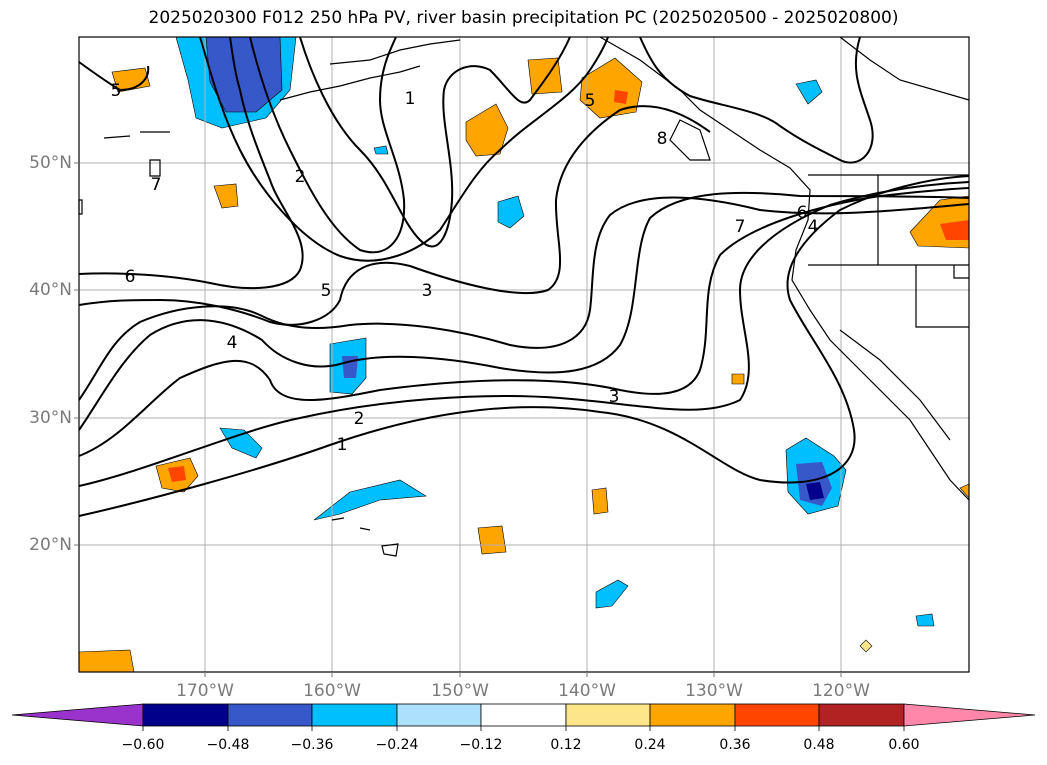  I want to click on colorbar-tick-label: 0.48, so click(819, 745).